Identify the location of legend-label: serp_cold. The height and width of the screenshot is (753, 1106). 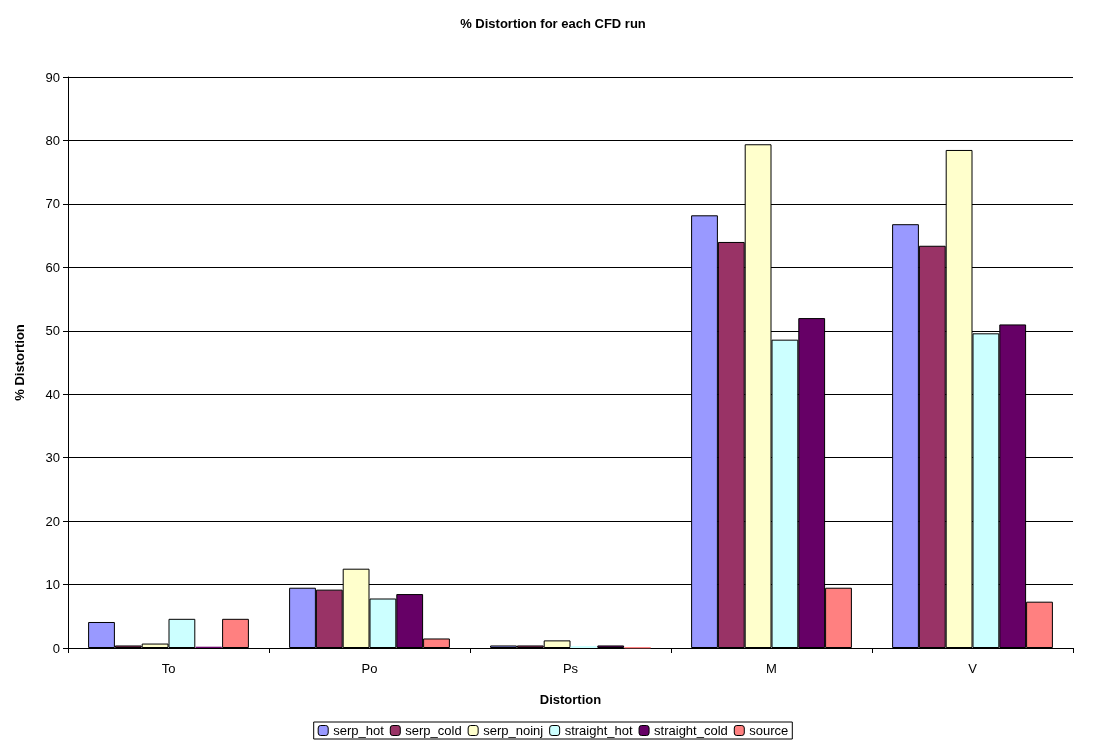
(433, 730).